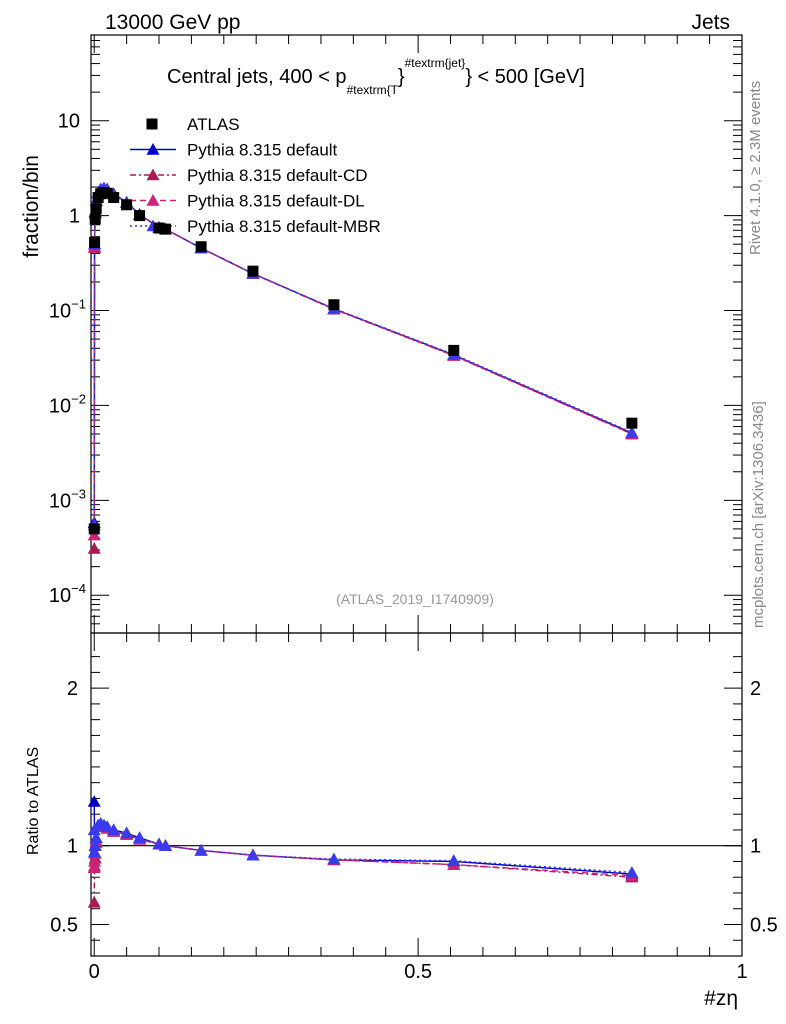 Image resolution: width=786 pixels, height=1024 pixels. I want to click on main-y-tick-label: 10⁻³, so click(67, 499).